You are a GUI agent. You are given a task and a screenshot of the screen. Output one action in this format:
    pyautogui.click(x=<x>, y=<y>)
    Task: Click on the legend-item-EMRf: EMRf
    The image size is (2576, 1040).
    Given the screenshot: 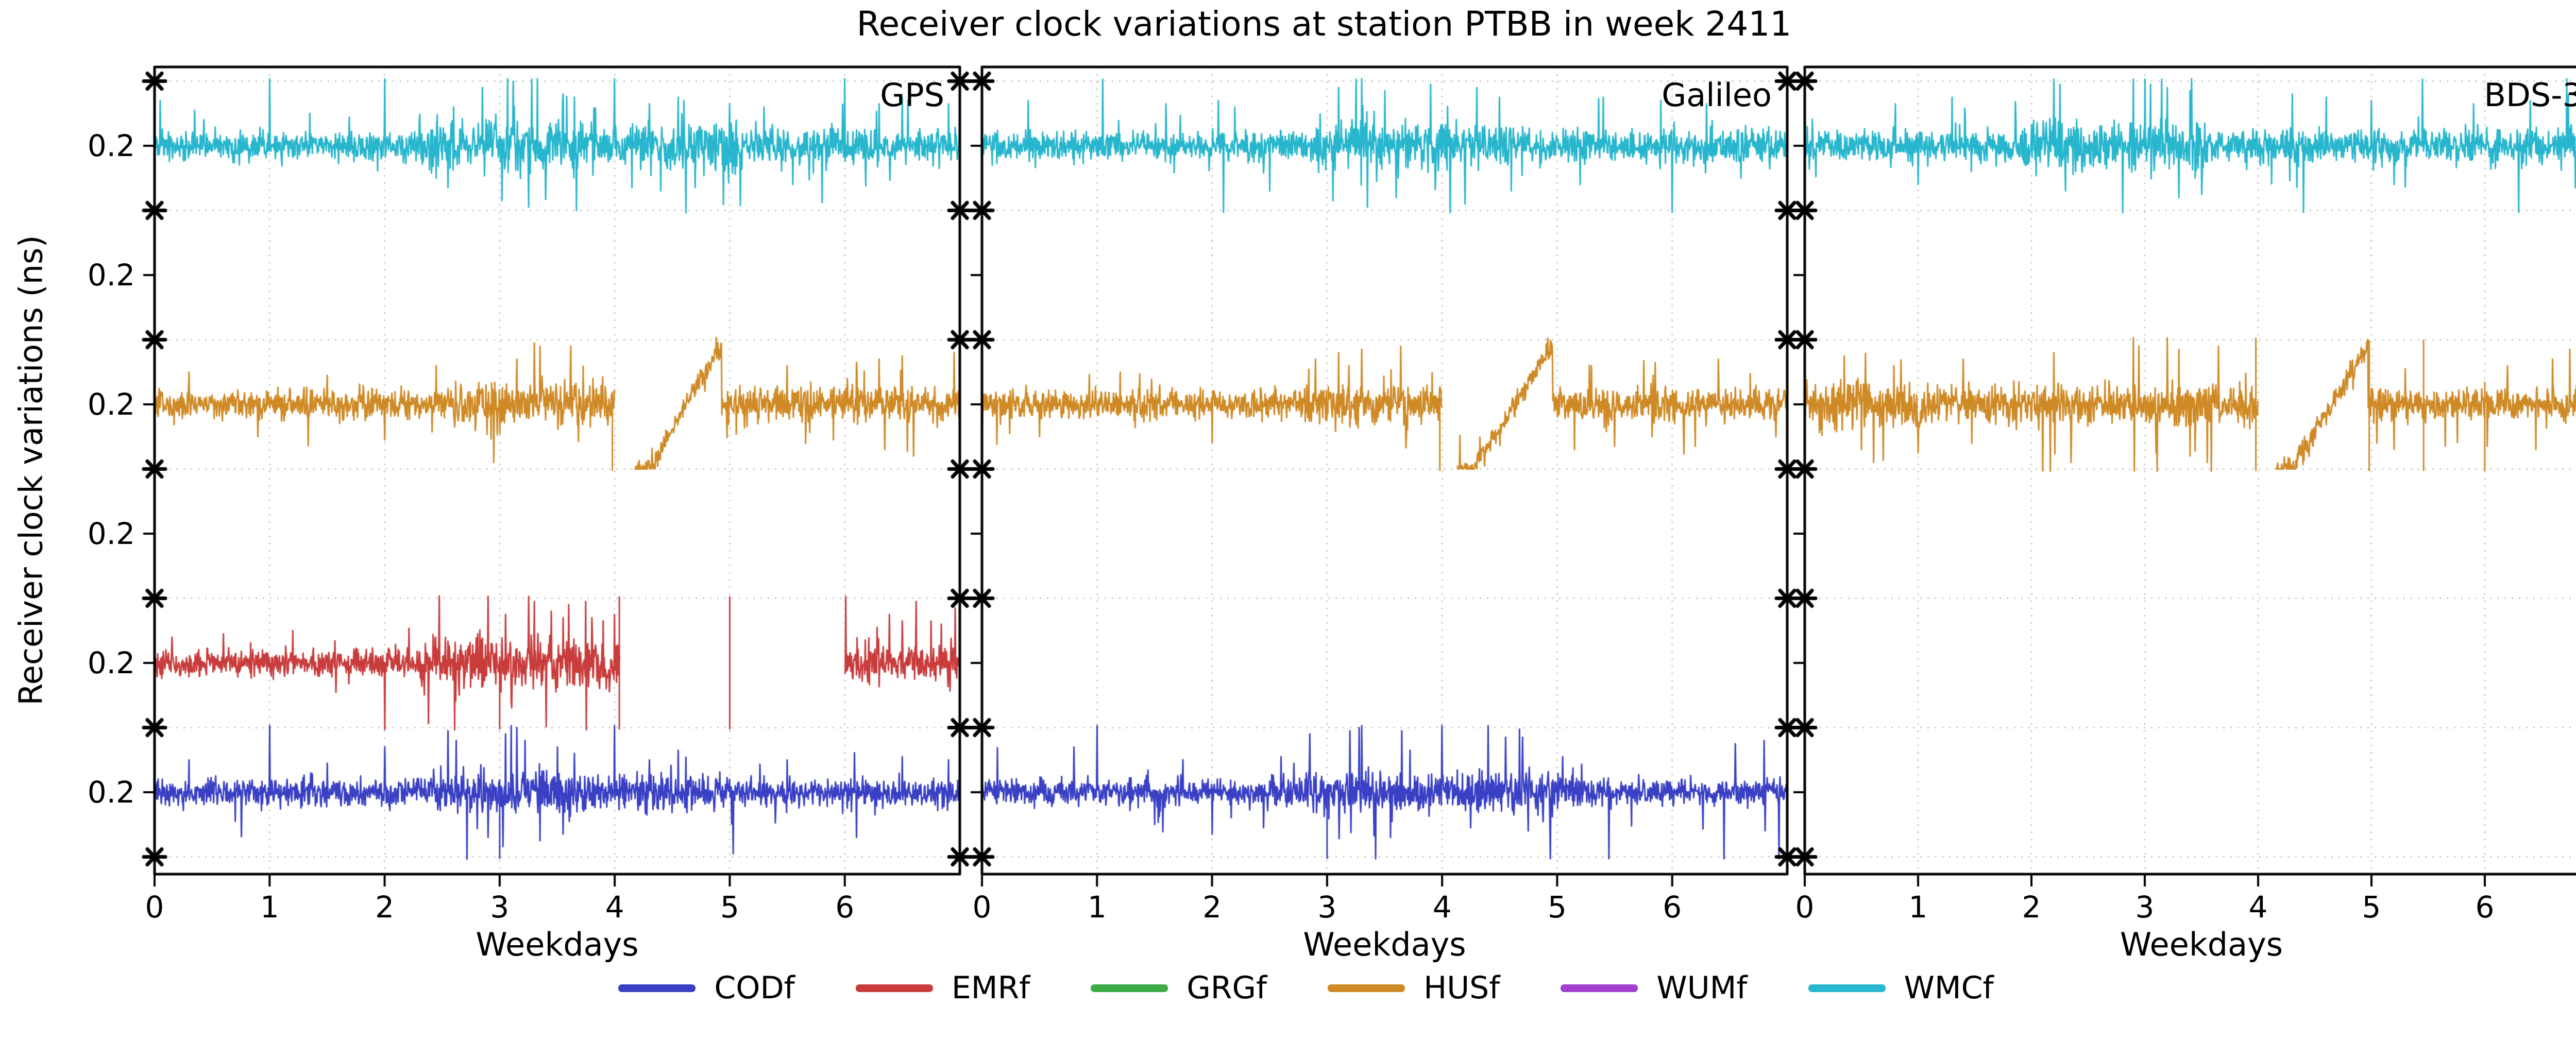 What is the action you would take?
    pyautogui.click(x=942, y=988)
    